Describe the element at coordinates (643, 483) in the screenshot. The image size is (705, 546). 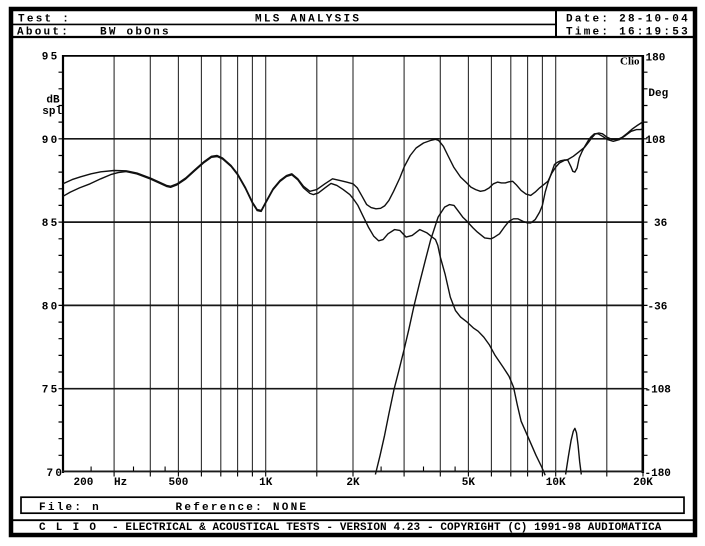
I see `svg-text: 20K` at that location.